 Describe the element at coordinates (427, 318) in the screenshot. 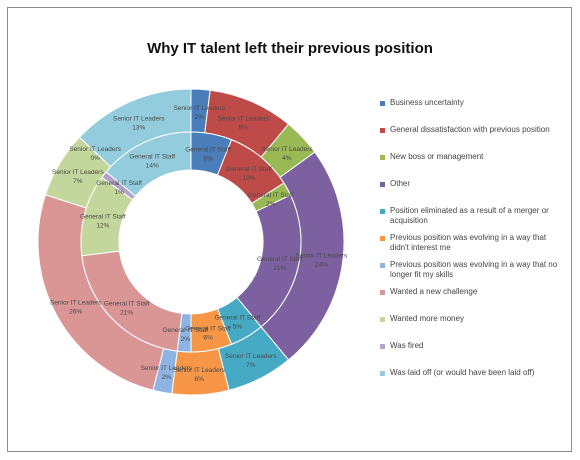

I see `legend-label: Wanted more money` at that location.